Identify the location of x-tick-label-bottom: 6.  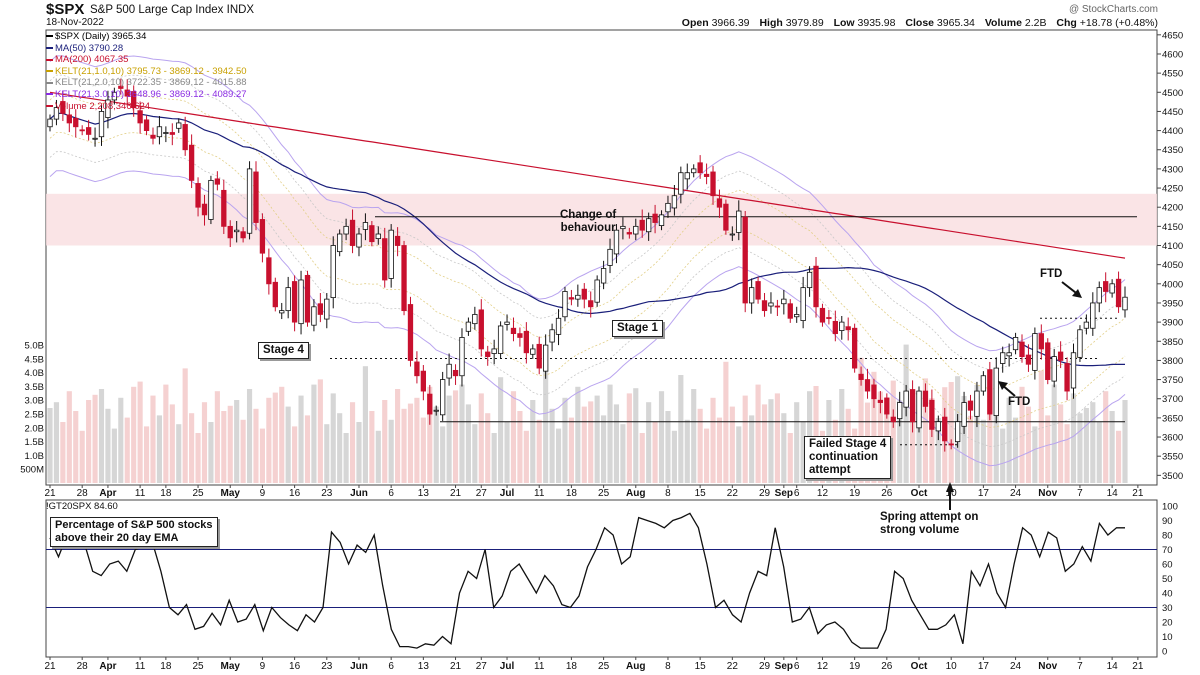
(797, 666).